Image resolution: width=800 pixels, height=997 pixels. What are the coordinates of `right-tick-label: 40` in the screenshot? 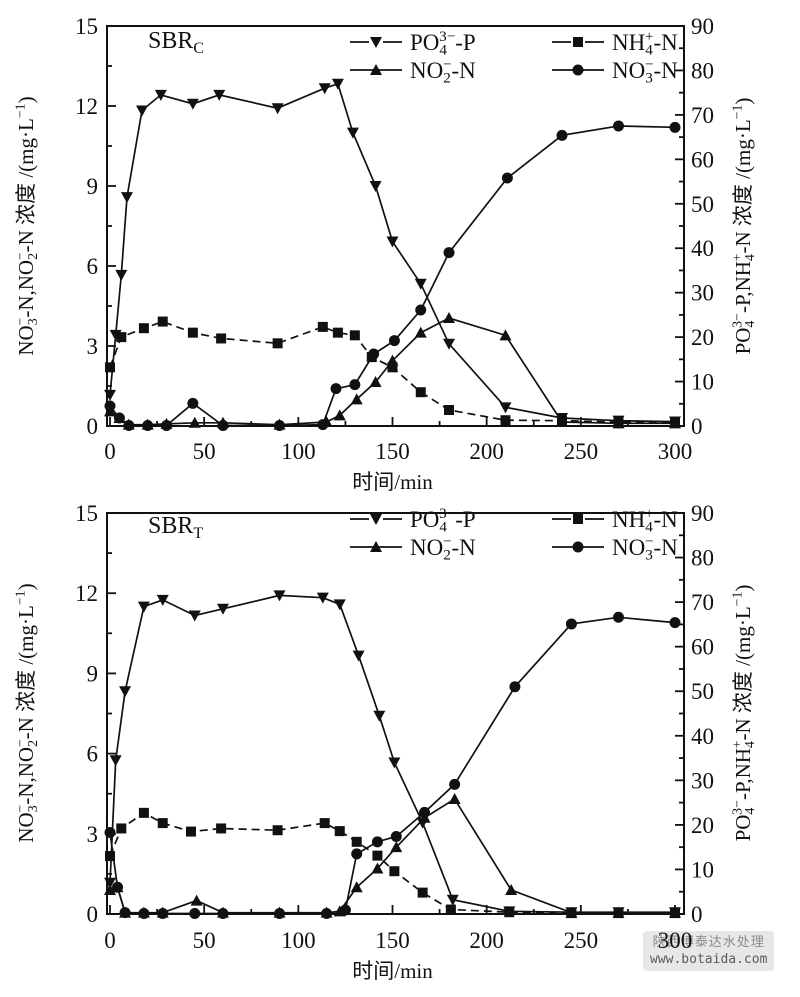 It's located at (702, 248).